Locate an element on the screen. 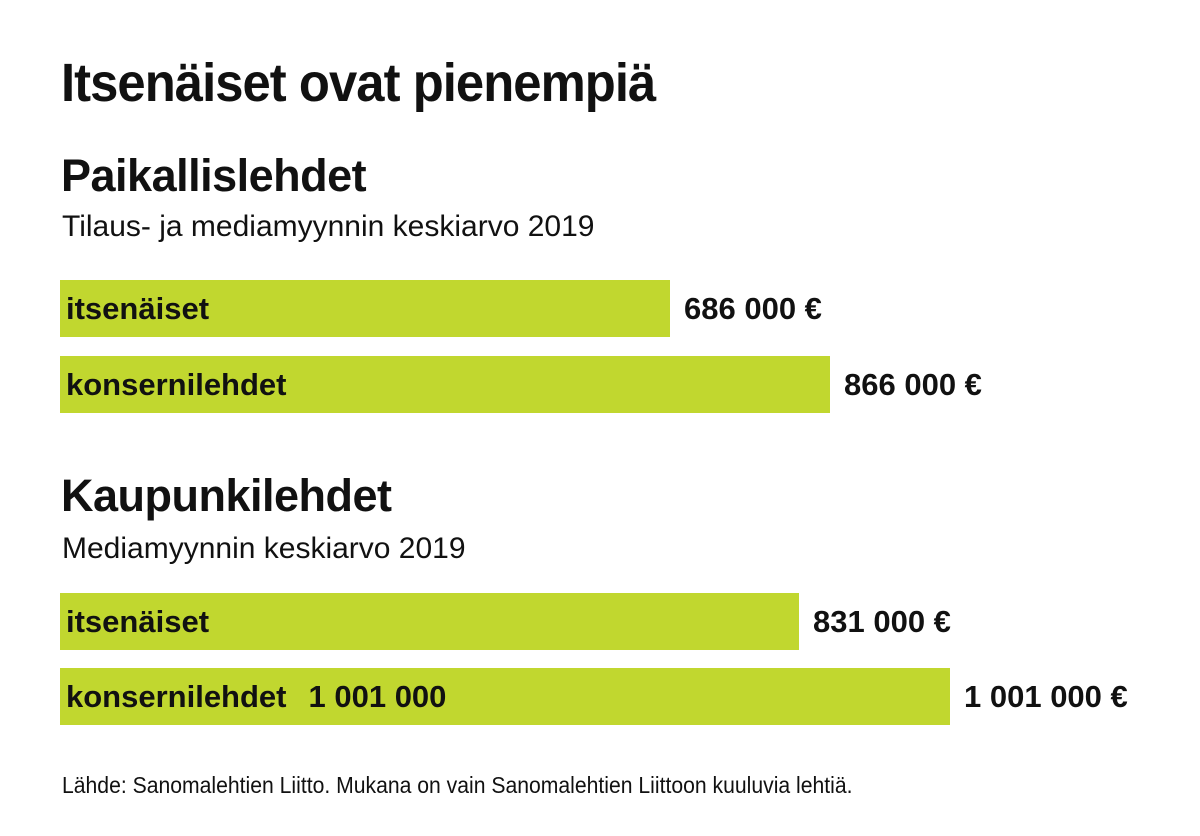 The image size is (1200, 836). bar-paikallis-konsernilehdet is located at coordinates (445, 384).